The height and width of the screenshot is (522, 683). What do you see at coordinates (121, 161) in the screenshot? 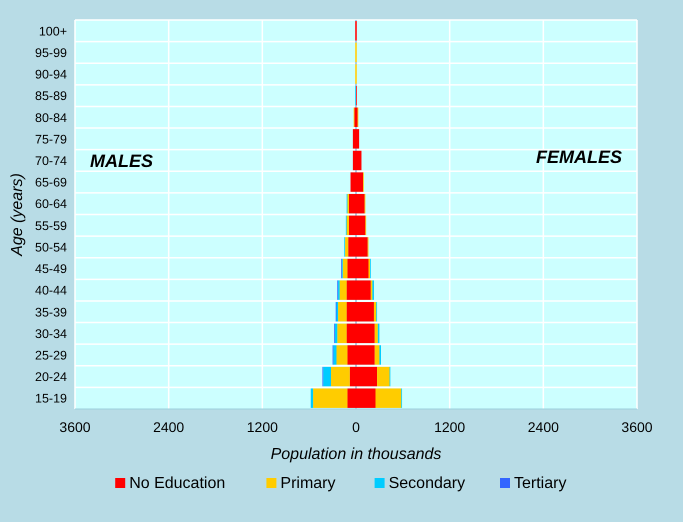
I see `annotation: MALES` at bounding box center [121, 161].